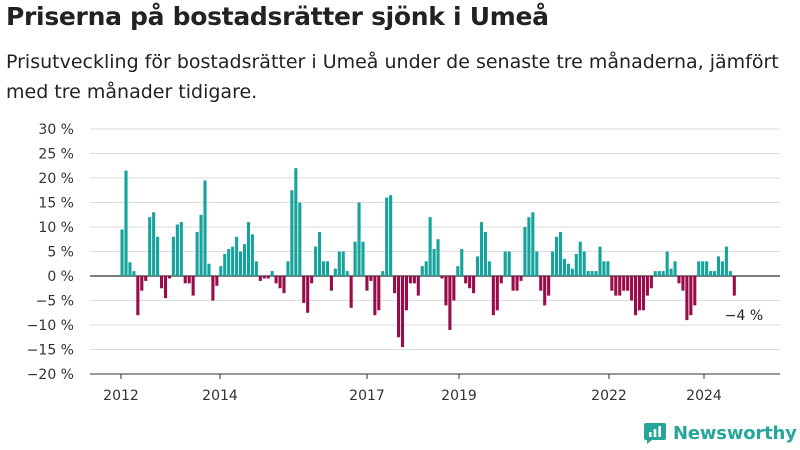 The height and width of the screenshot is (450, 800). I want to click on y-tick-label: 30 %, so click(56, 130).